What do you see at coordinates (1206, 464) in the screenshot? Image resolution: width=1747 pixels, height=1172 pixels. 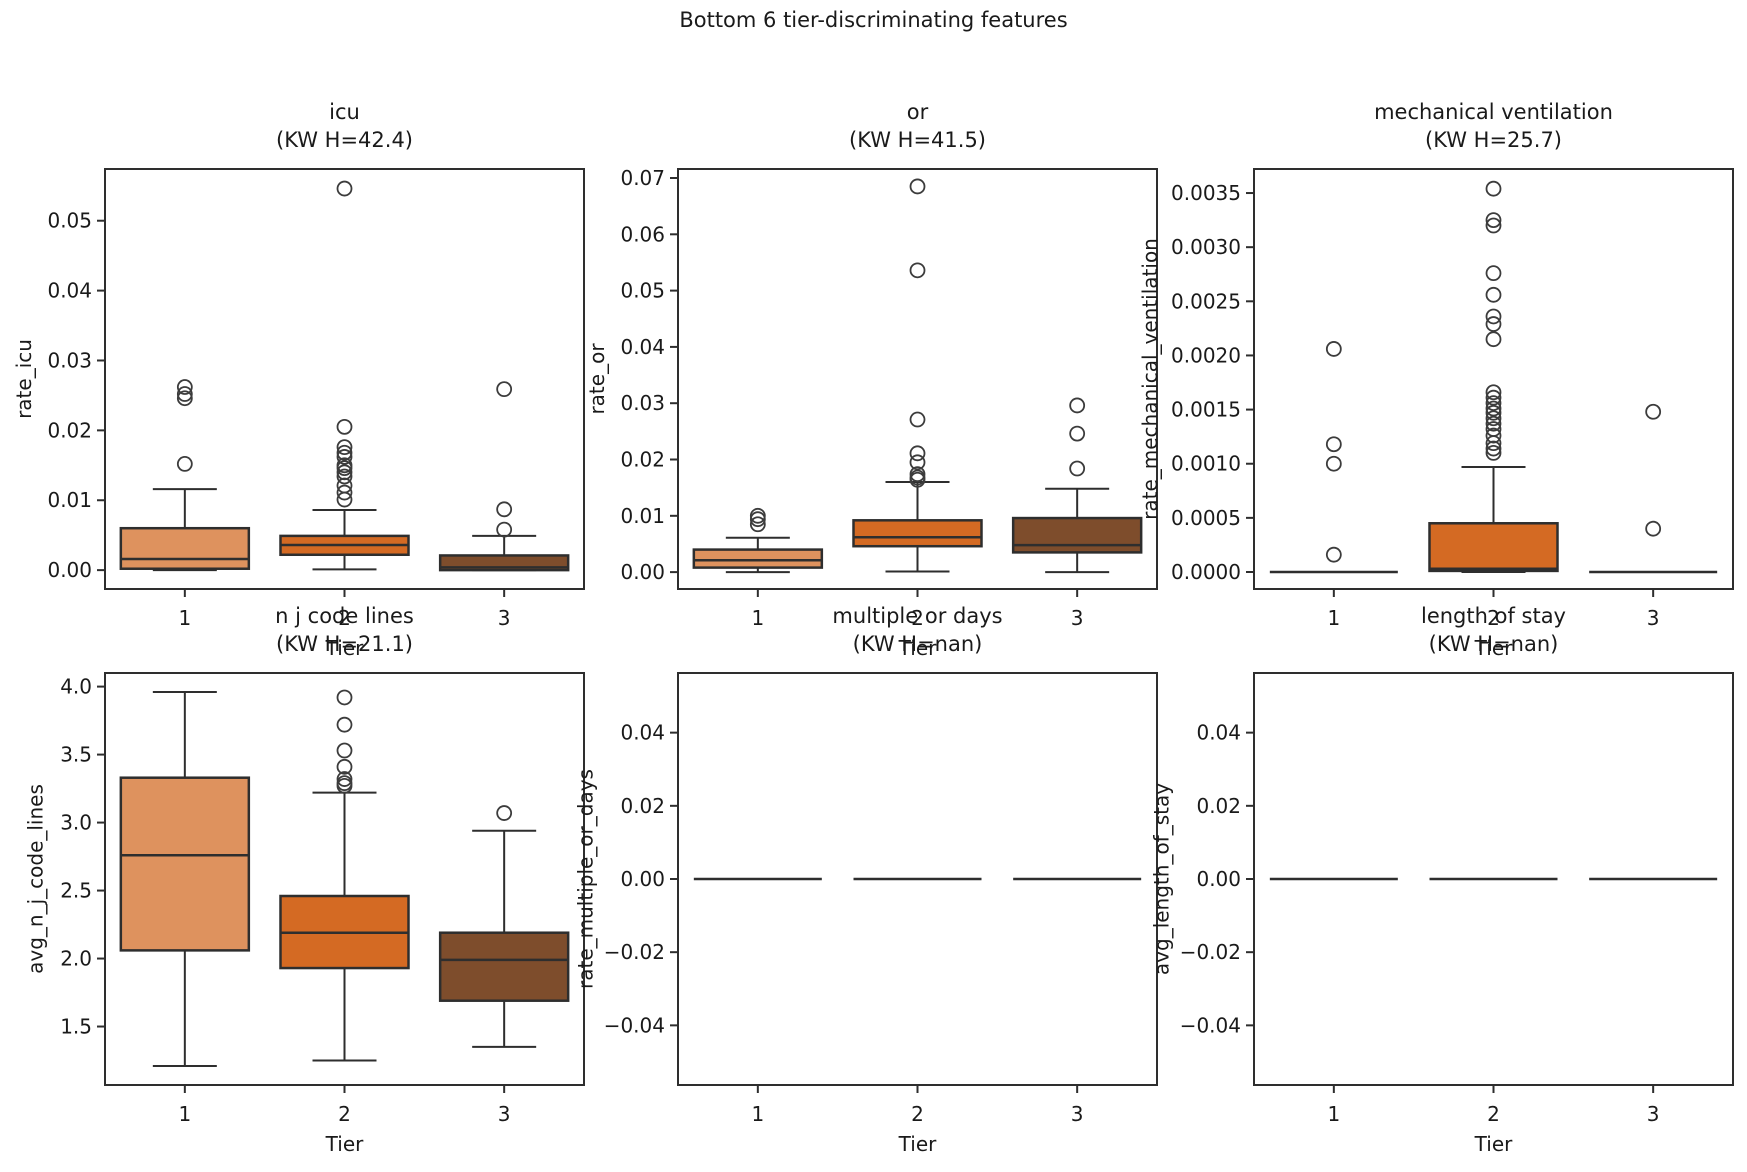 I see `y-tick-label: 0.0010` at bounding box center [1206, 464].